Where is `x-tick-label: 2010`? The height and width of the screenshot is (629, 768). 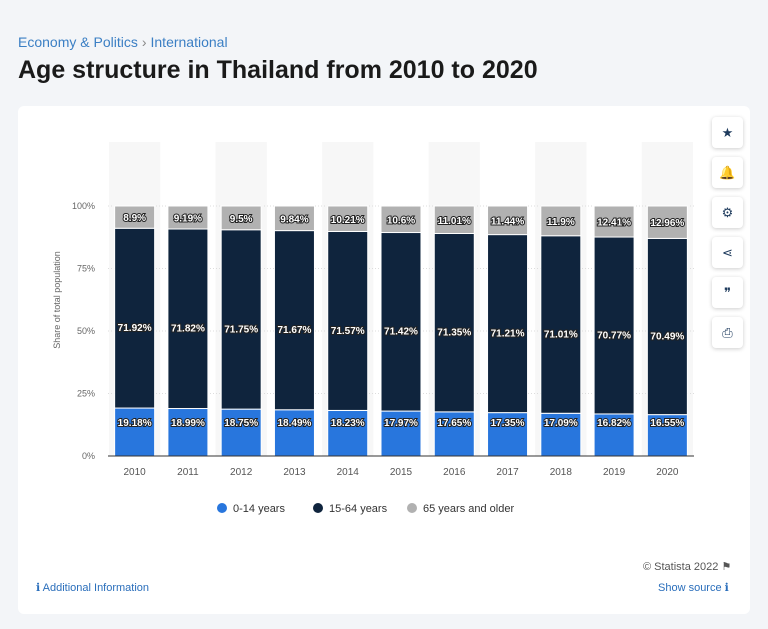 x-tick-label: 2010 is located at coordinates (135, 472).